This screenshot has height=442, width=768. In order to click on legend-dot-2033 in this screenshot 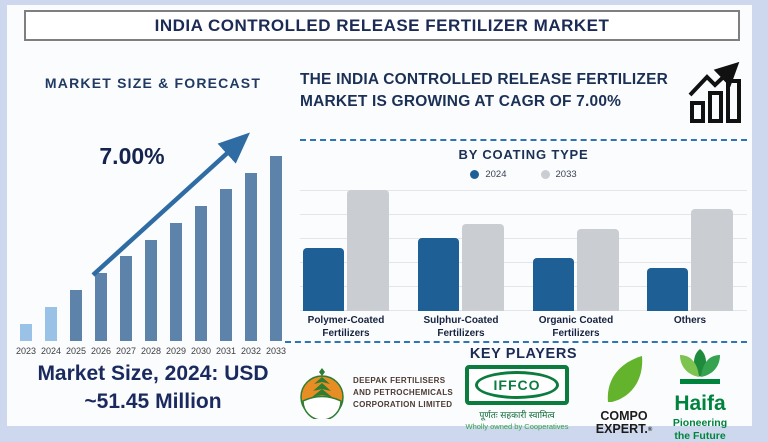, I will do `click(545, 174)`.